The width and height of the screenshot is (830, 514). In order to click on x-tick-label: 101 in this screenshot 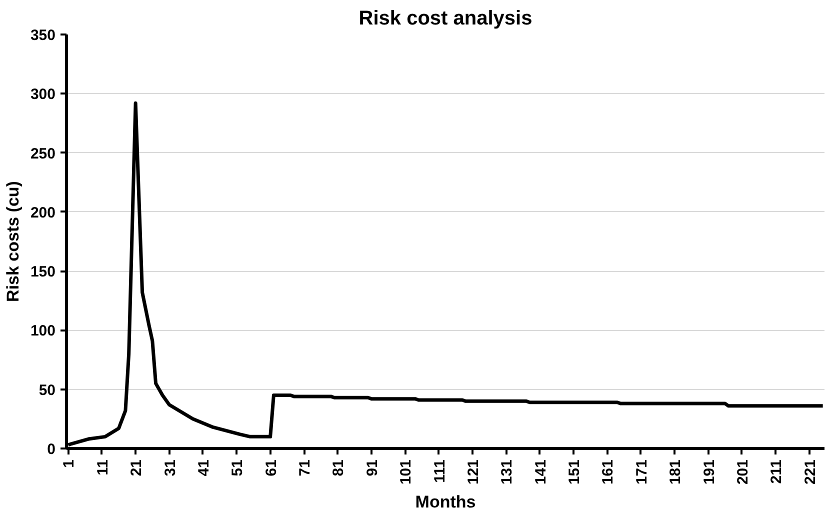, I will do `click(406, 472)`.